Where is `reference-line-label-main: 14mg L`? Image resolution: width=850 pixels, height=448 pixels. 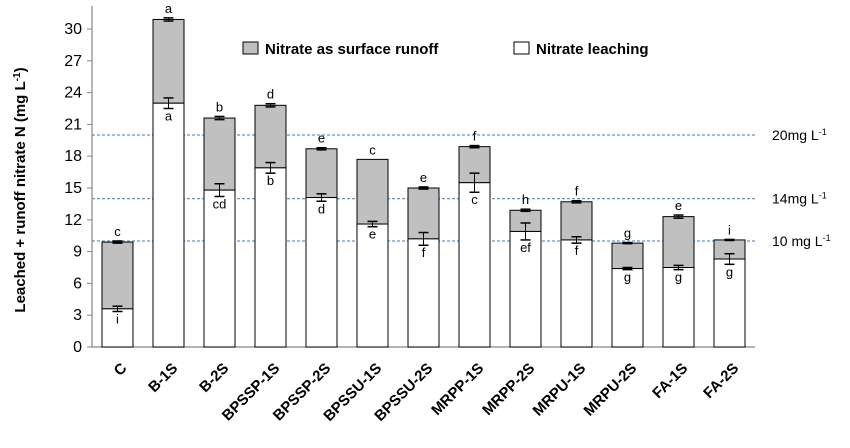 reference-line-label-main: 14mg L is located at coordinates (795, 199).